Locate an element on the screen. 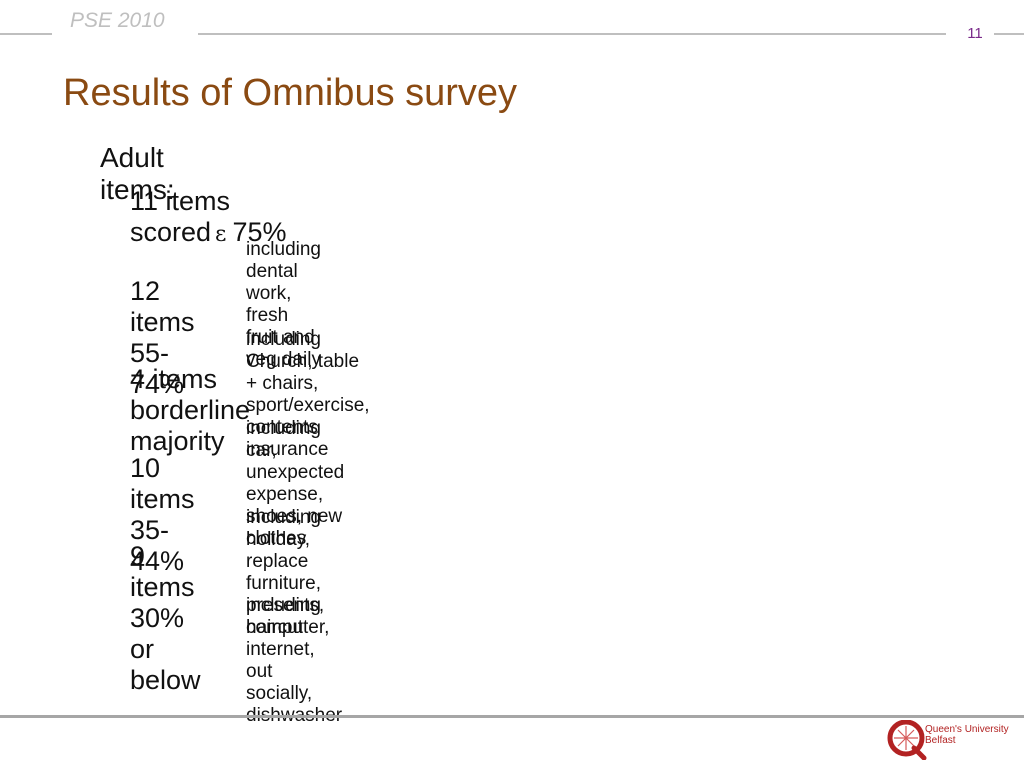 Image resolution: width=1024 pixels, height=768 pixels. page-number: 11 is located at coordinates (975, 33).